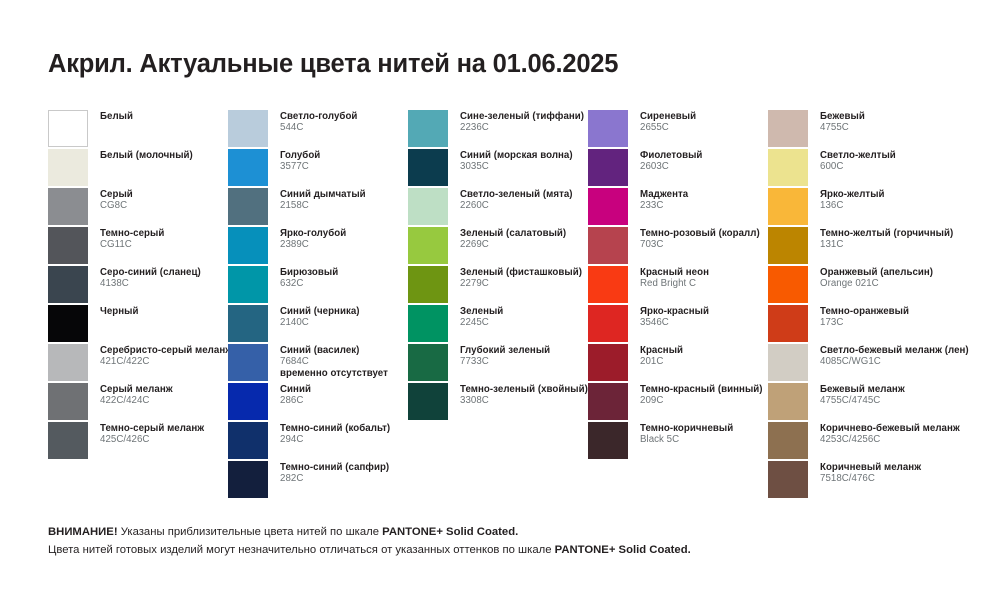  What do you see at coordinates (498, 207) in the screenshot?
I see `swatch-row: Светло-зеленый (мята) 2260C` at bounding box center [498, 207].